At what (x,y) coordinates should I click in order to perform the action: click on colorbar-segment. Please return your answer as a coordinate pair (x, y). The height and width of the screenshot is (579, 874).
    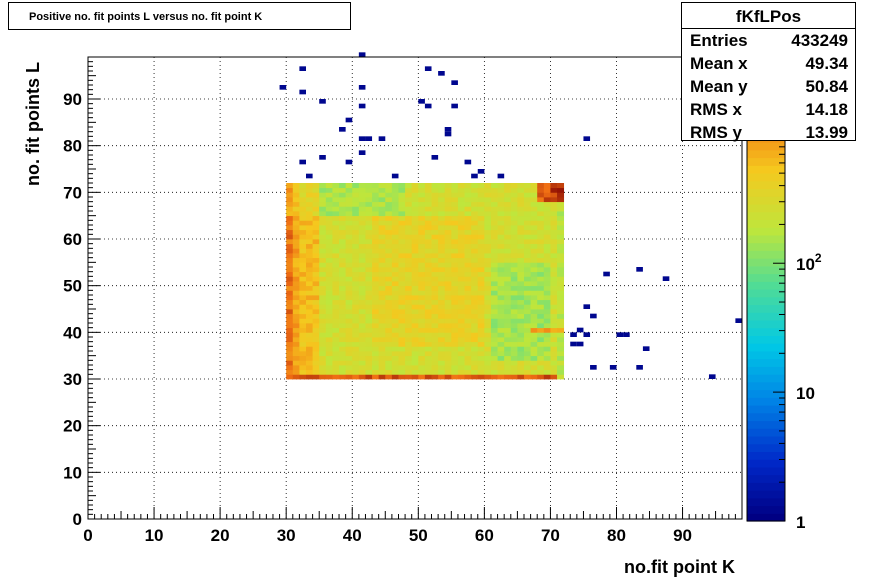
    Looking at the image, I should click on (766, 161).